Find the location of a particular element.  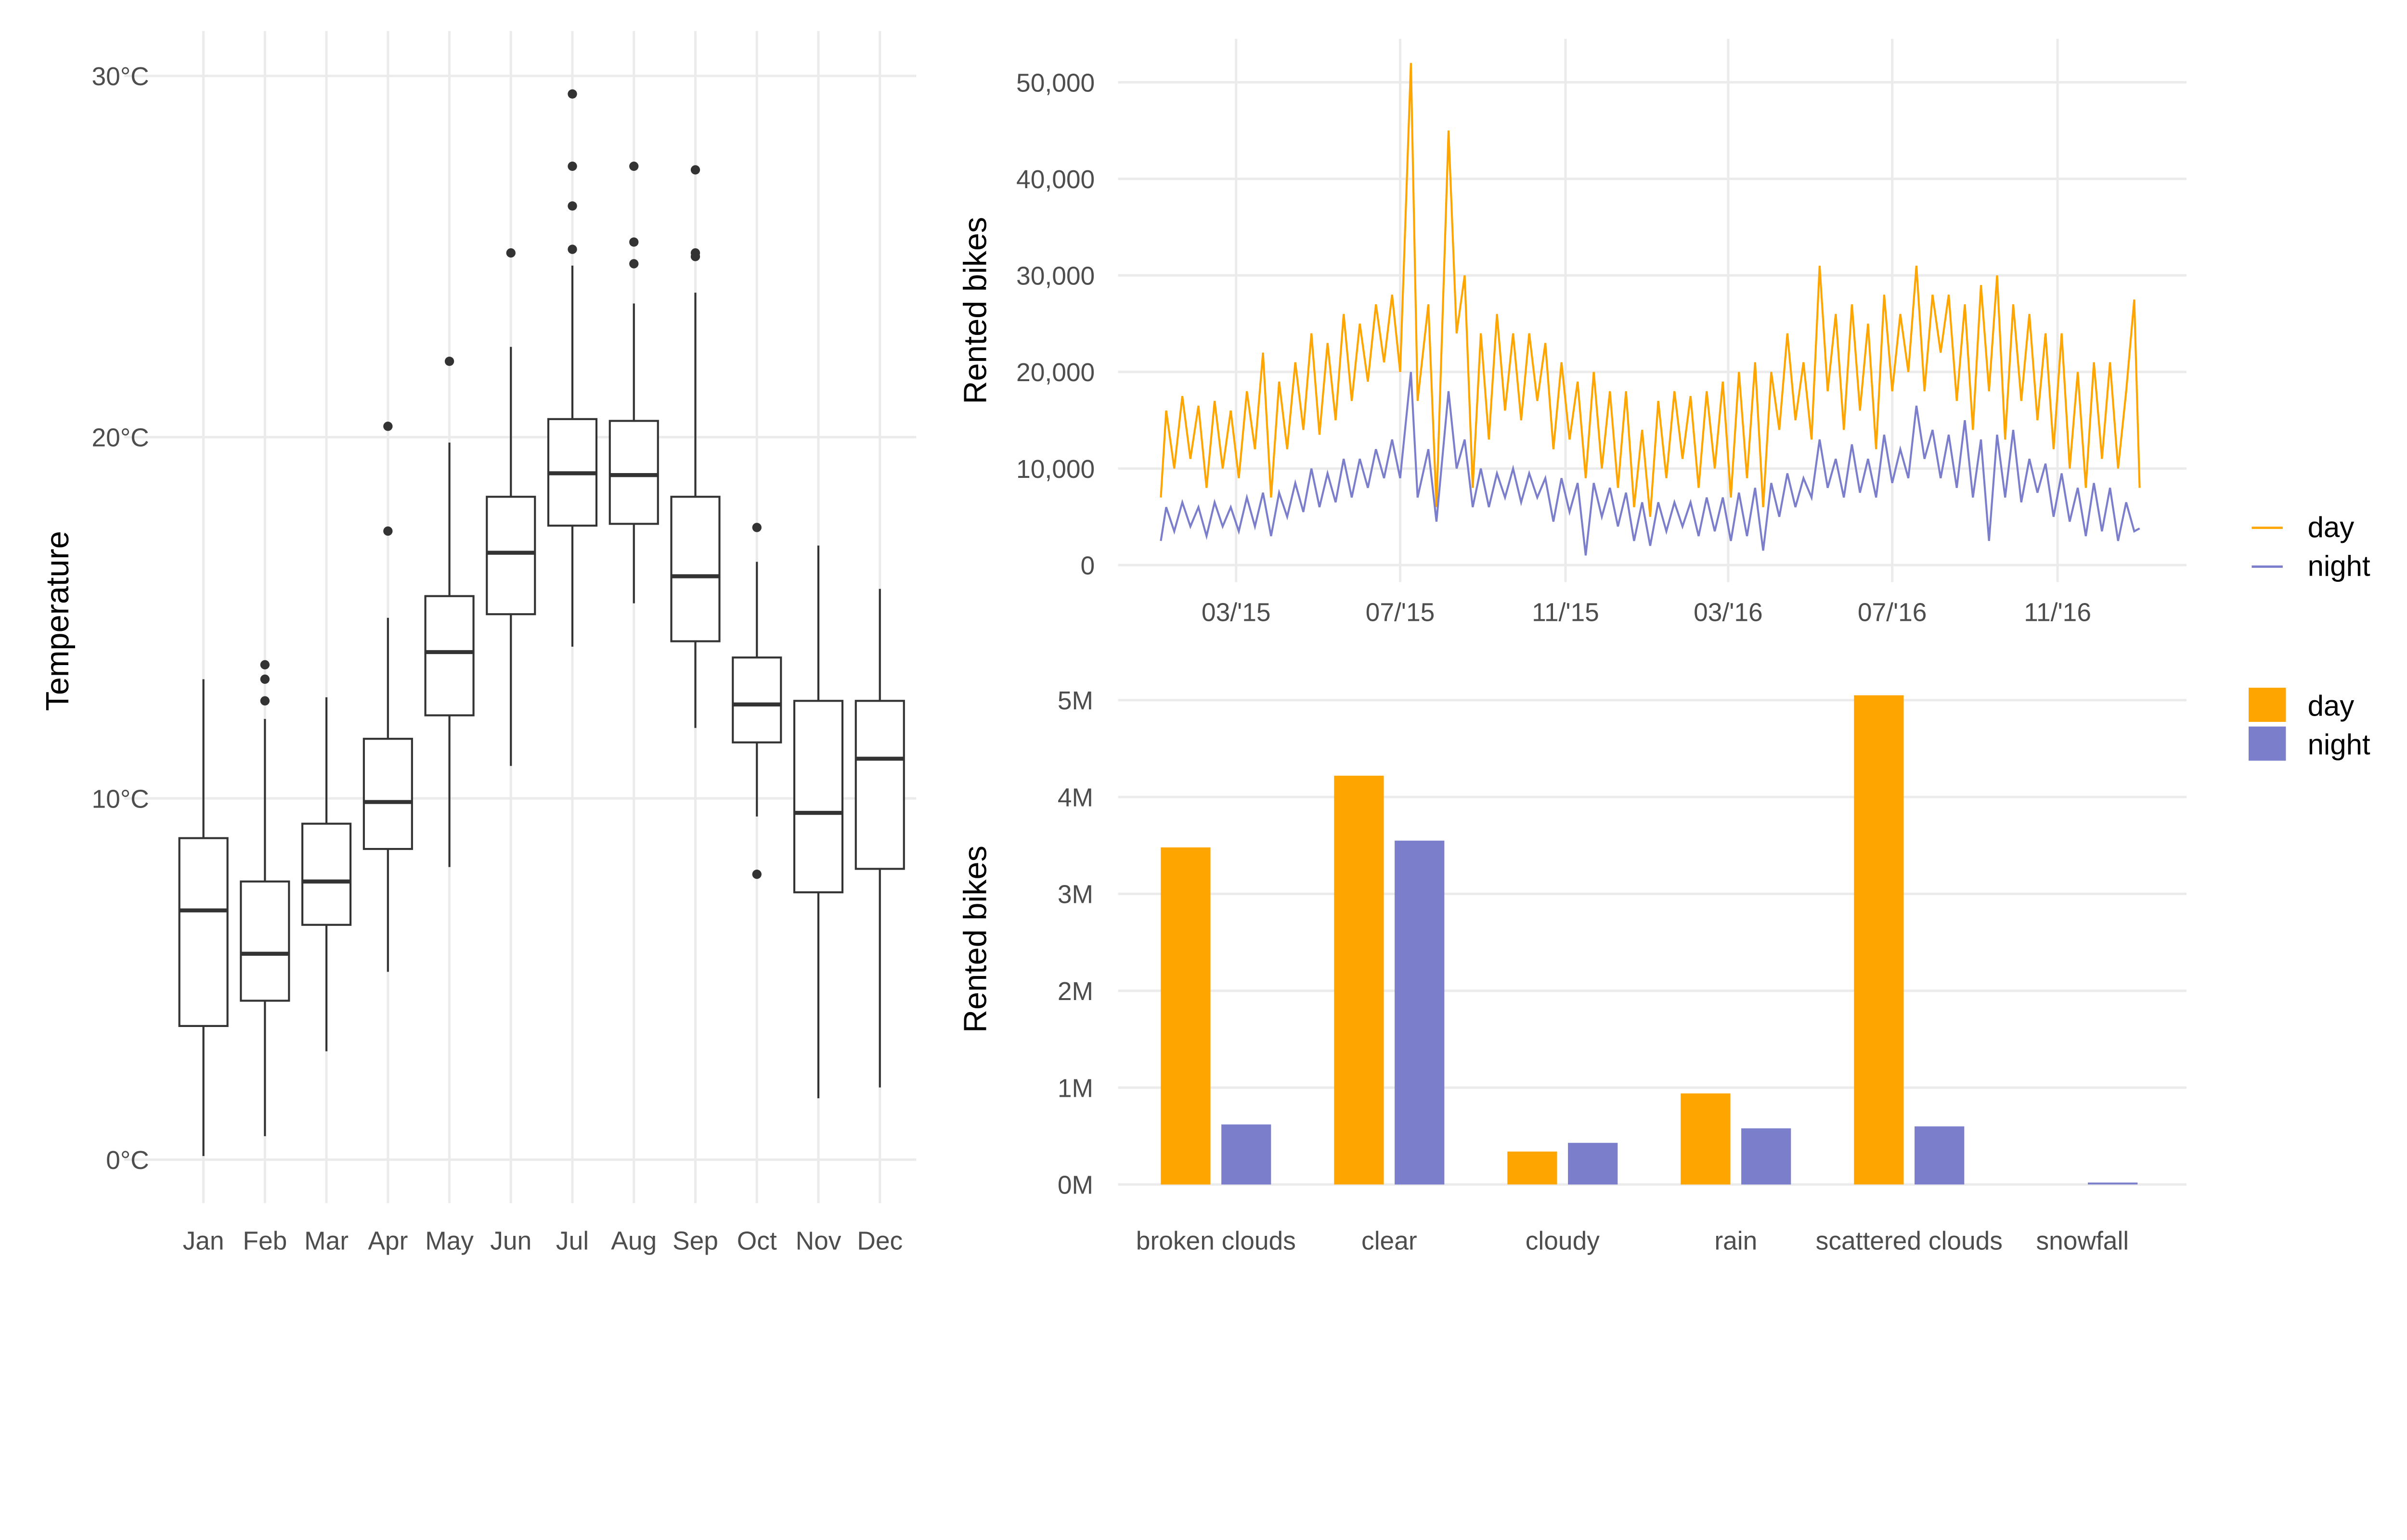

x-tick-label: 07/'16 is located at coordinates (1892, 612).